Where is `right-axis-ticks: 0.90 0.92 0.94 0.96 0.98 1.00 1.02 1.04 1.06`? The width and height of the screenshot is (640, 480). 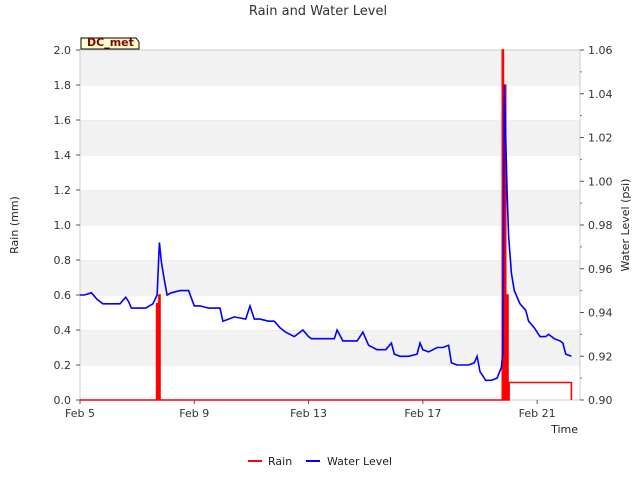 right-axis-ticks: 0.90 0.92 0.94 0.96 0.98 1.00 1.02 1.04 1.06 is located at coordinates (596, 225).